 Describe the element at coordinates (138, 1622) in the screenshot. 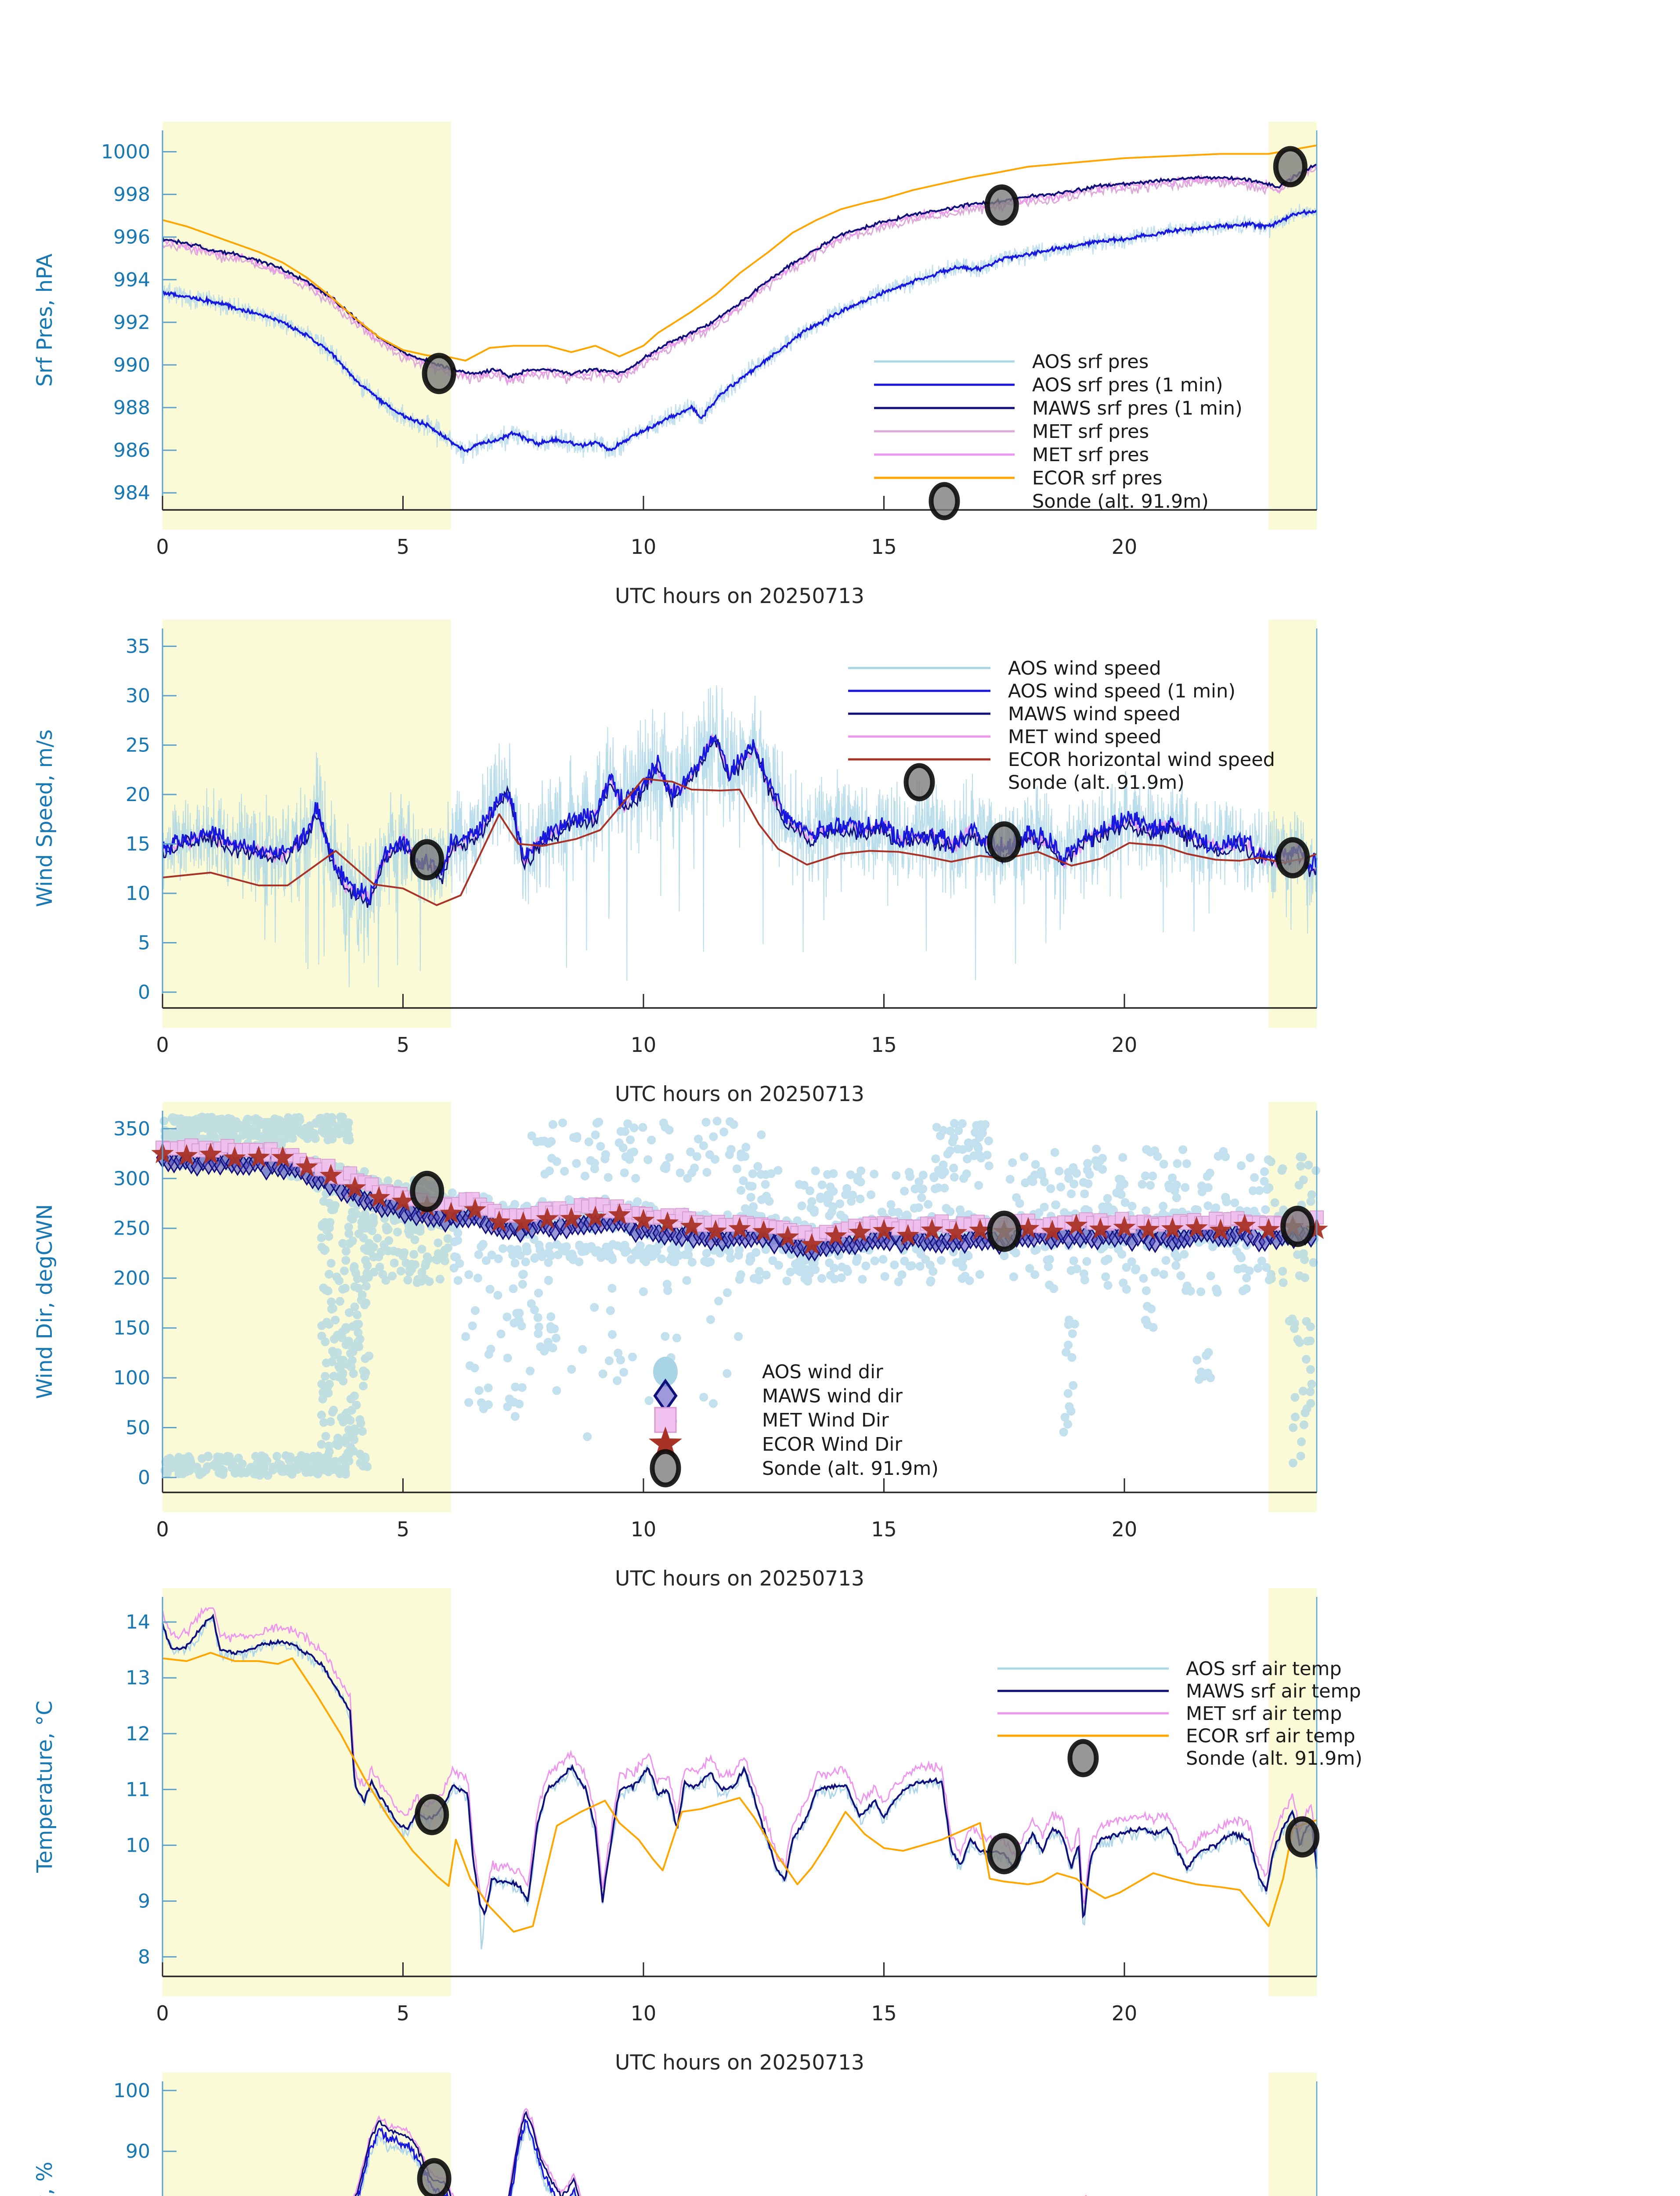

I see `y-tick-label: 14` at that location.